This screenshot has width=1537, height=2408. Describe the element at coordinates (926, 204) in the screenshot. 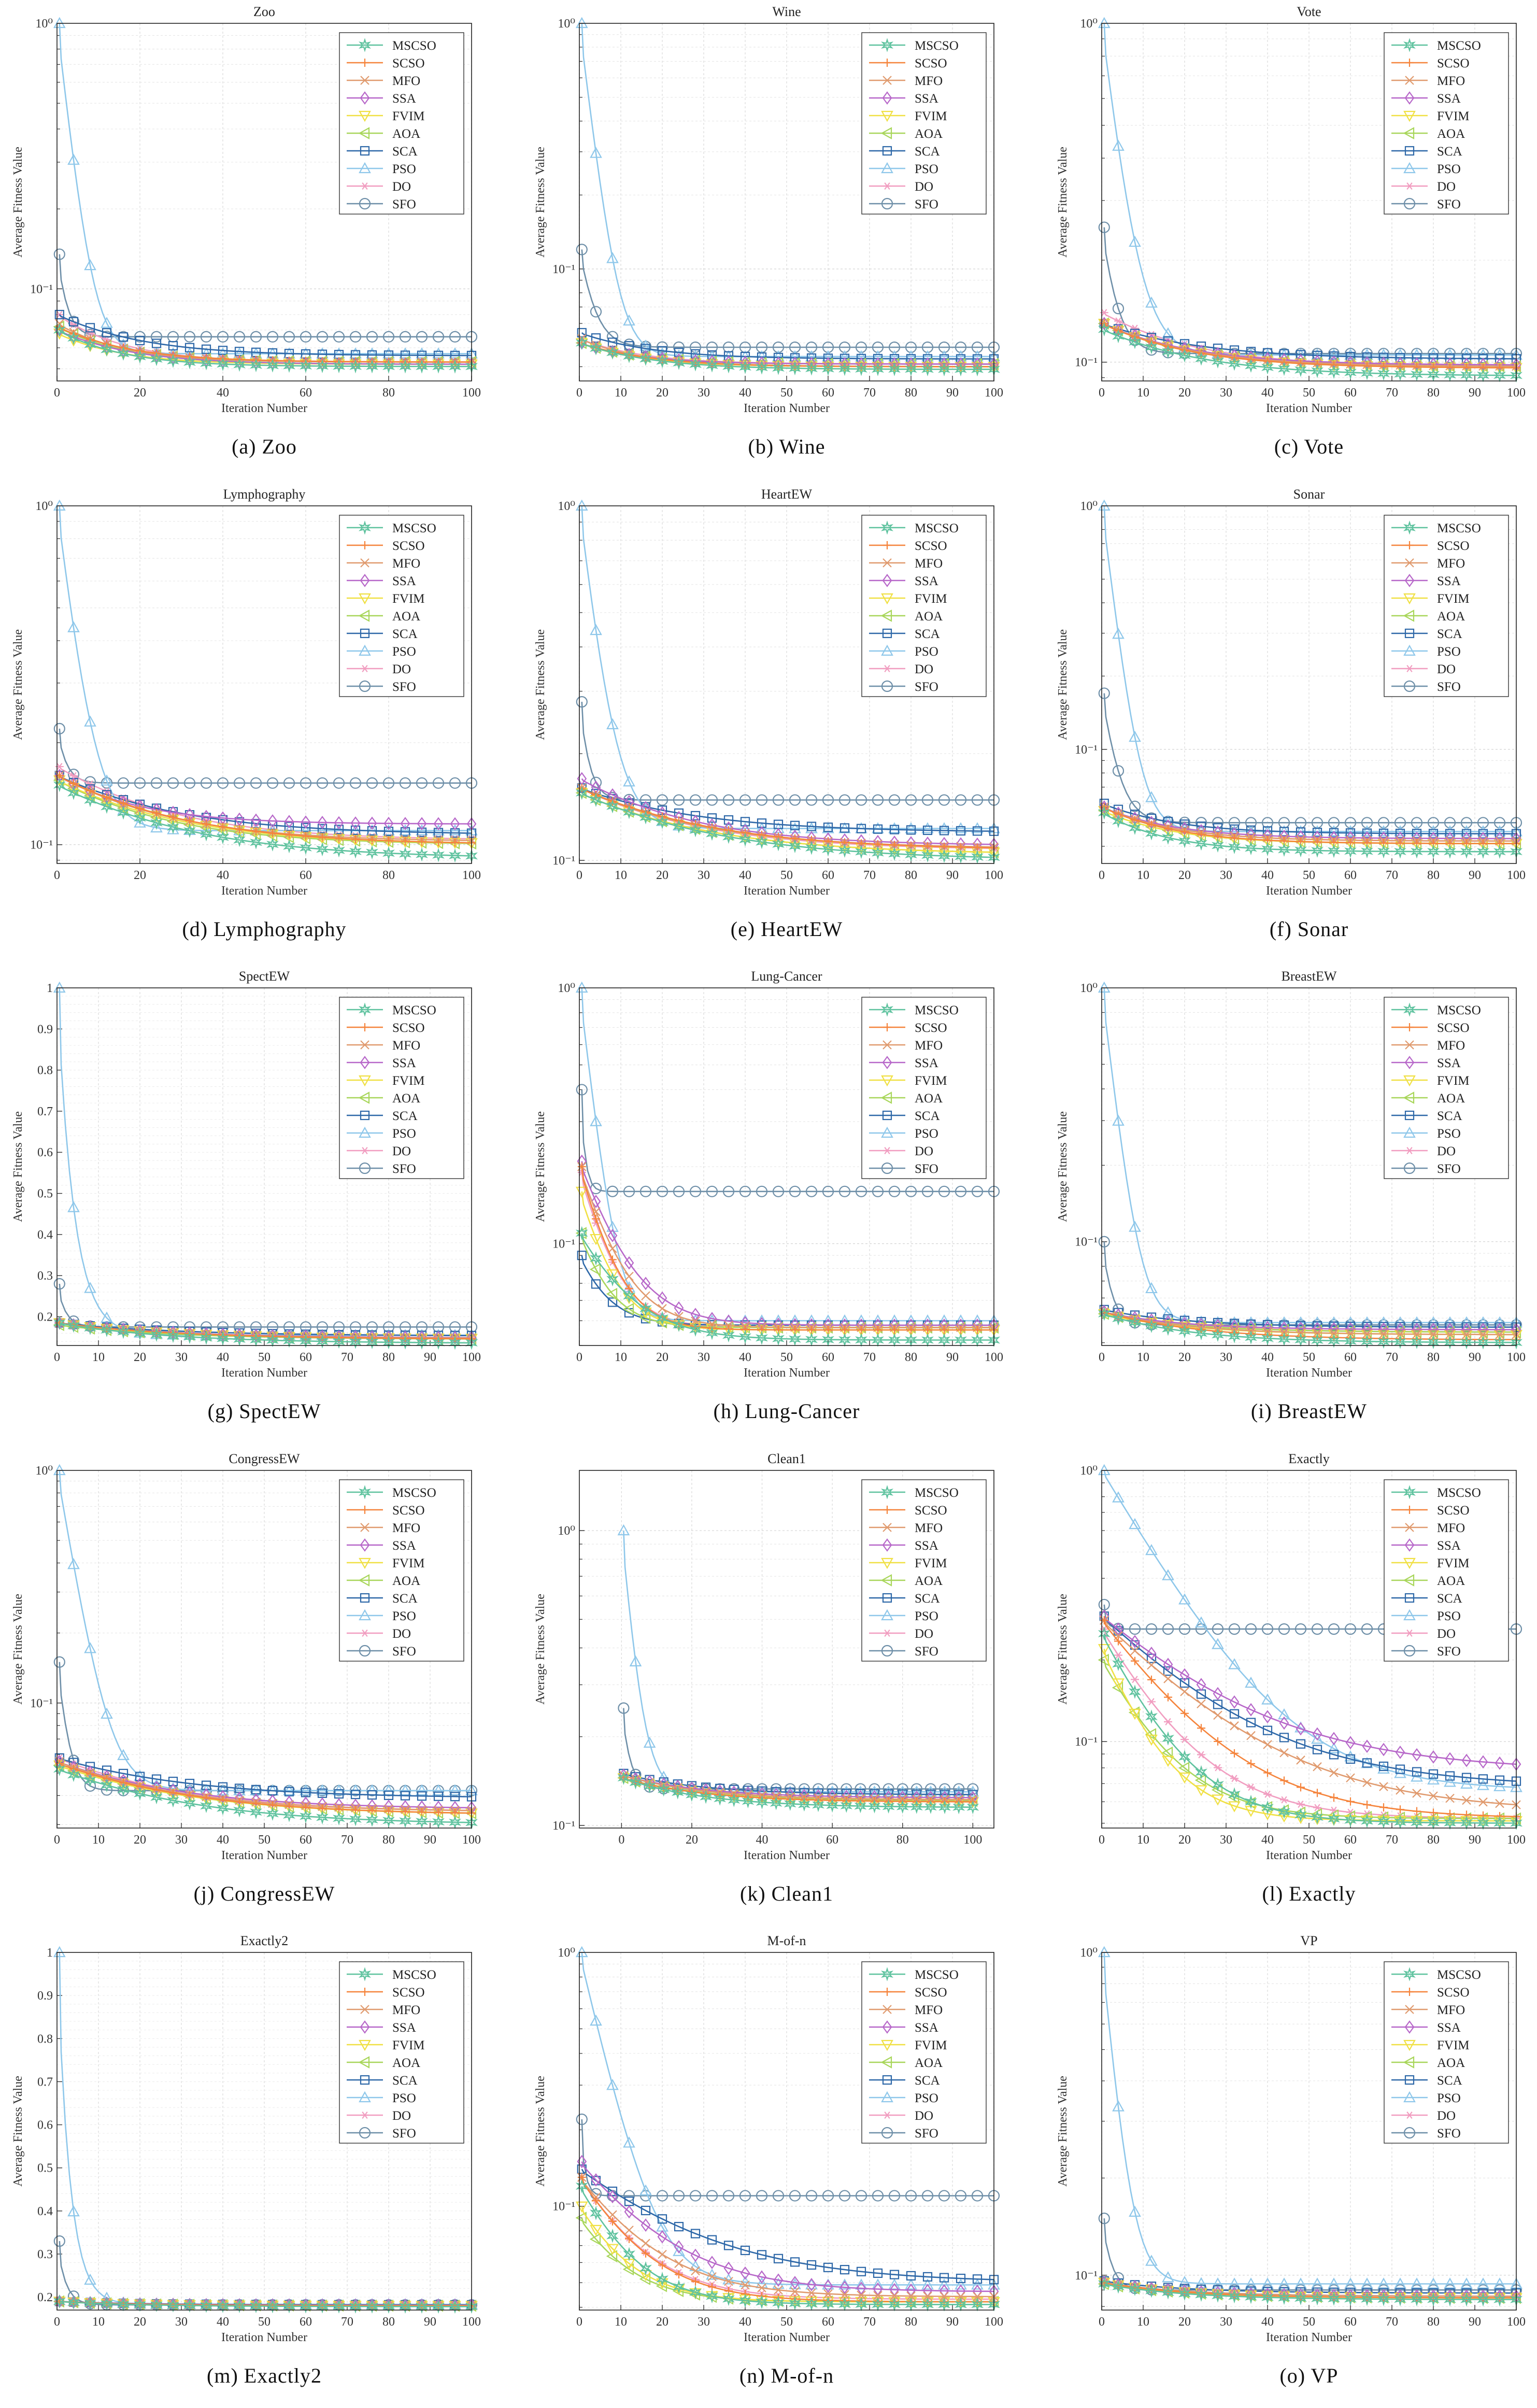

I see `legend-label-sfo: SFO` at that location.